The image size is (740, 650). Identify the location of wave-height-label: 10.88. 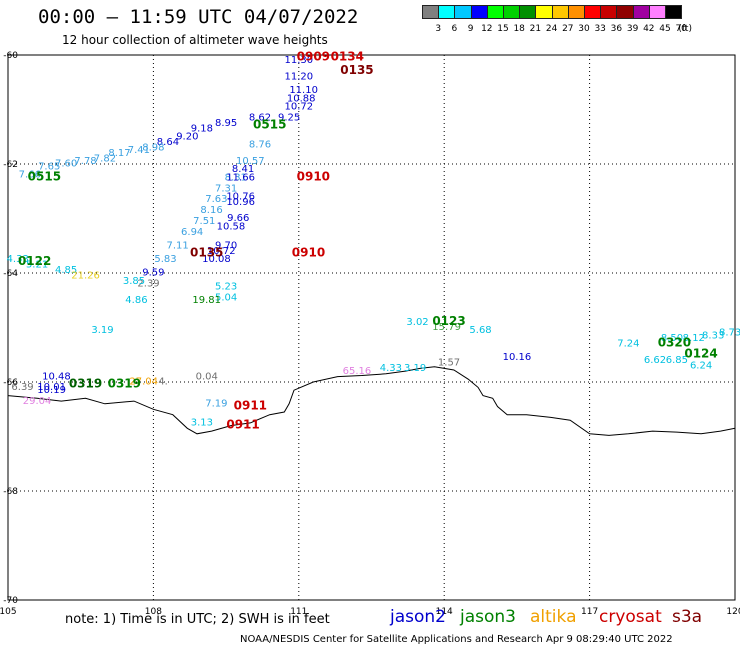
(301, 98).